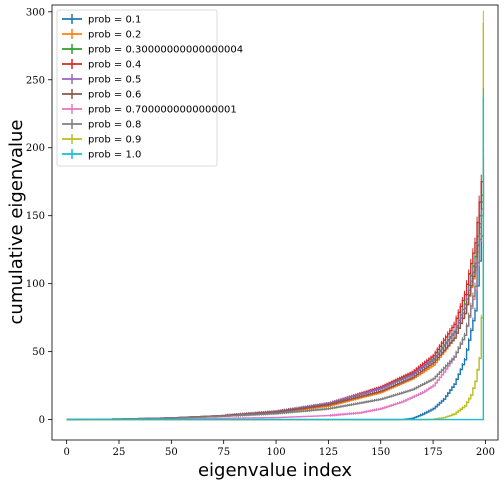  Describe the element at coordinates (35, 80) in the screenshot. I see `y-tick-label: 250` at that location.